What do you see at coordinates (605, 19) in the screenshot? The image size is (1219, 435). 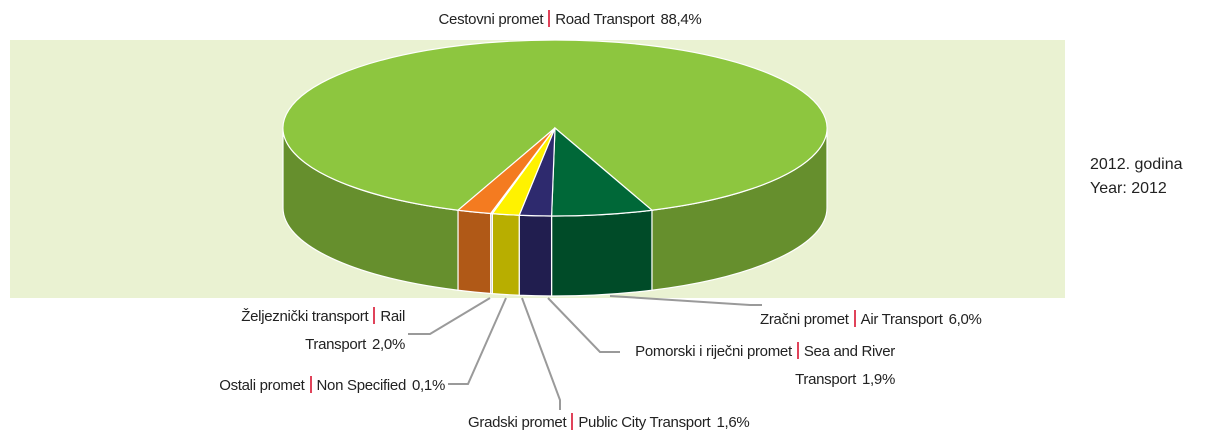 I see `label-en: Road Transport` at bounding box center [605, 19].